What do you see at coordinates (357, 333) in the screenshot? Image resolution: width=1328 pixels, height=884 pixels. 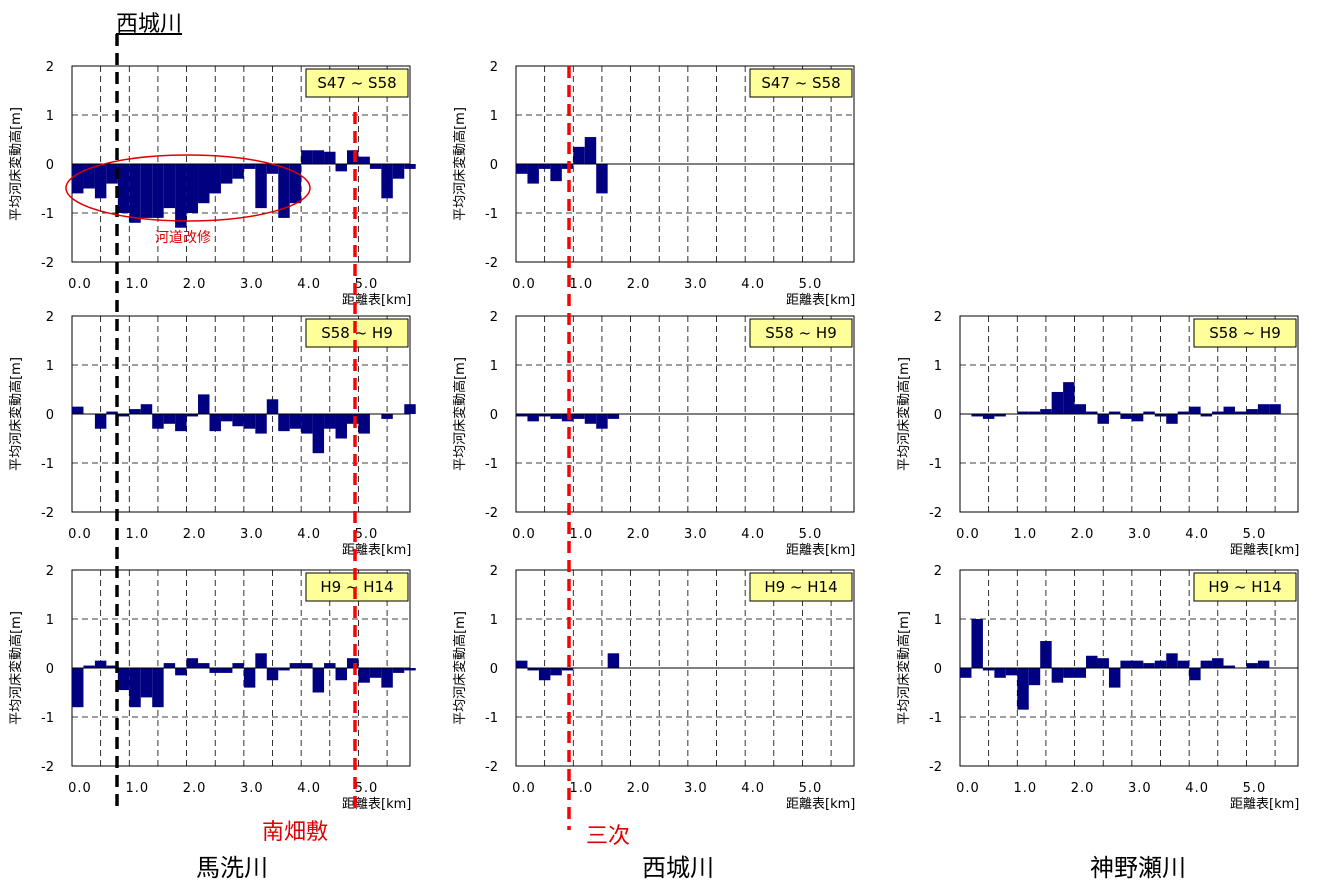 I see `period-legend-label: S58 ~ H9` at bounding box center [357, 333].